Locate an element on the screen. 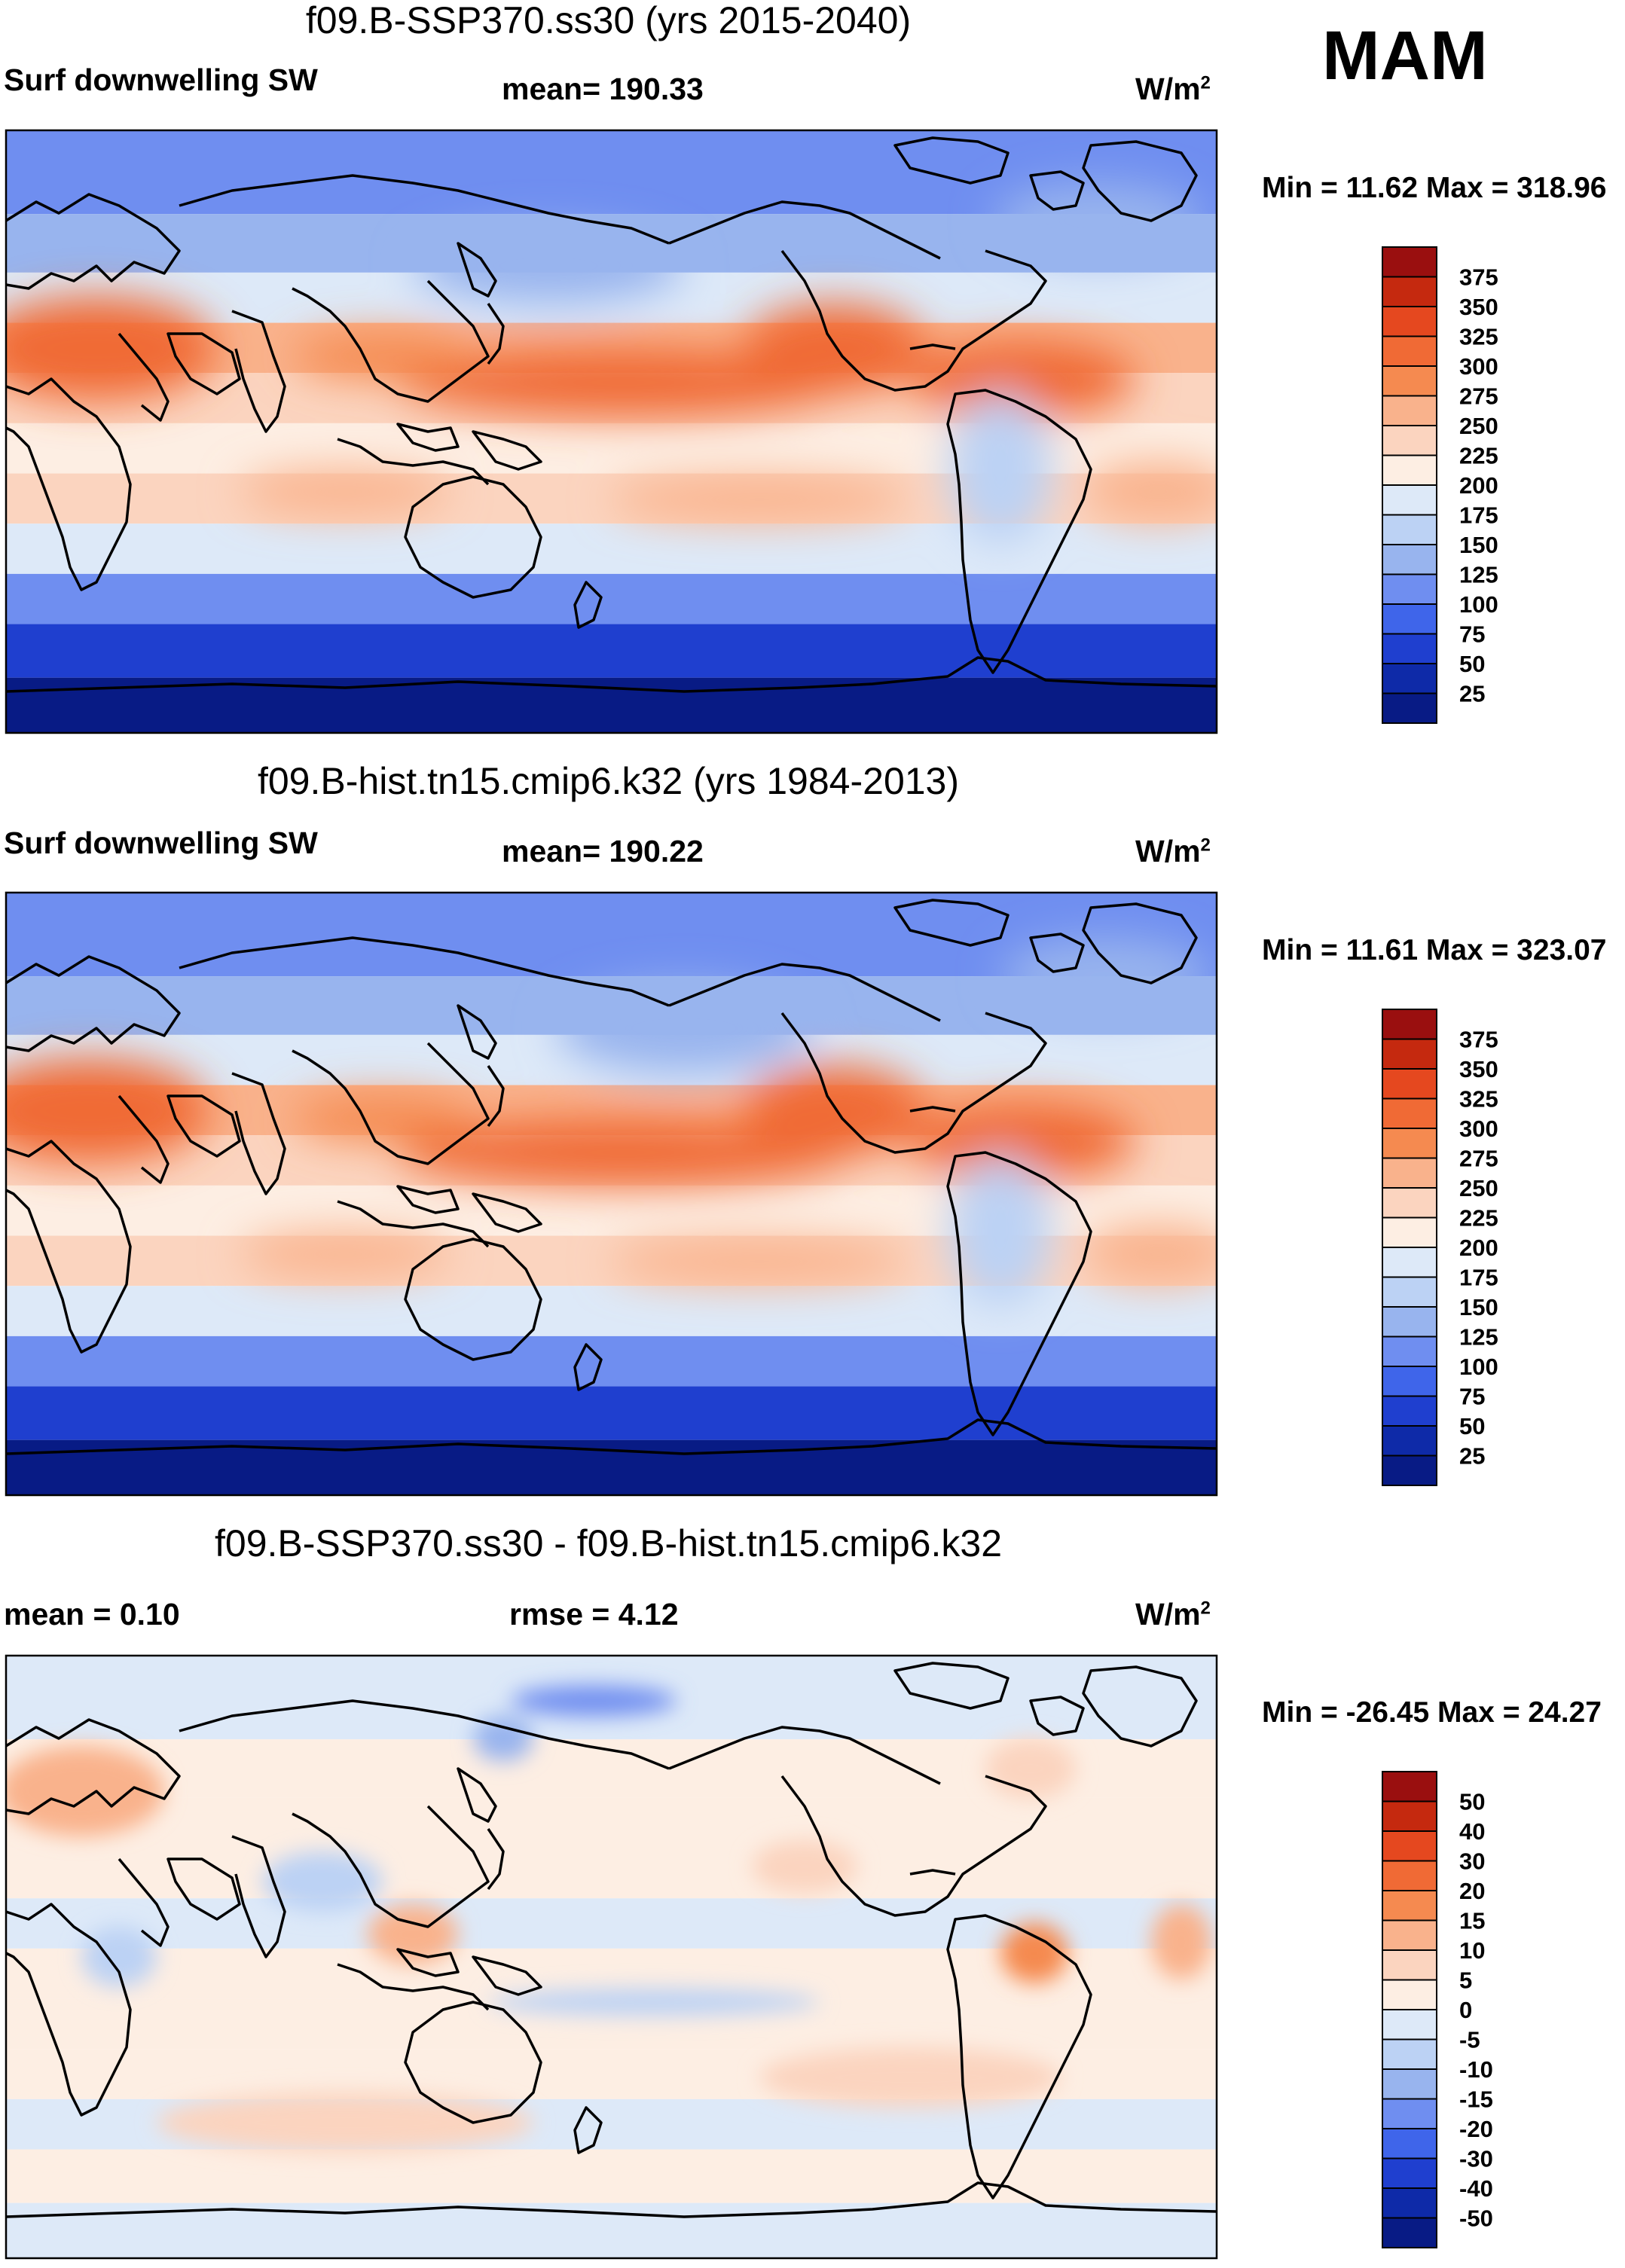 The image size is (1625, 2268). panel1-center-label: mean= 190.33 is located at coordinates (603, 89).